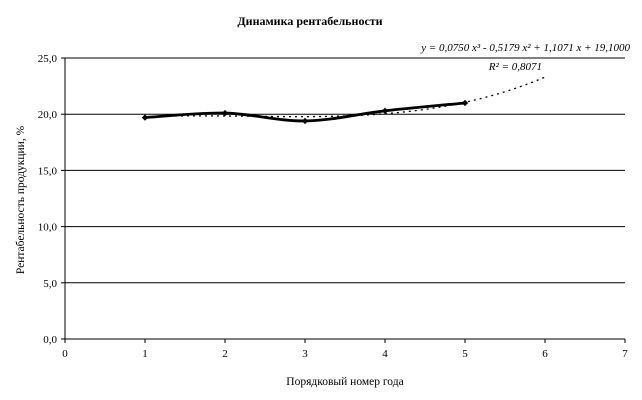 The height and width of the screenshot is (400, 642). I want to click on x-tick-label: 0, so click(65, 354).